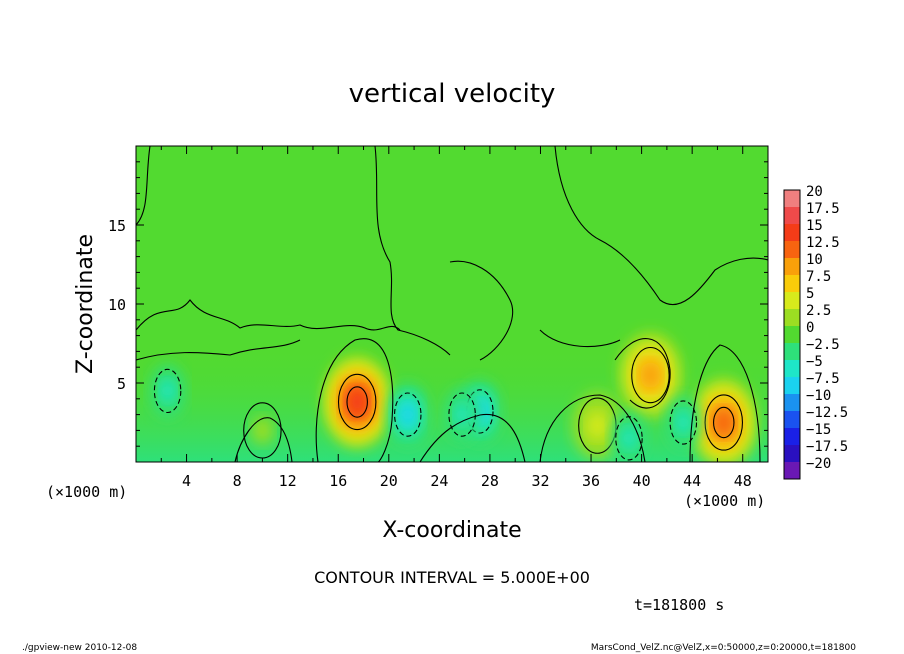 The height and width of the screenshot is (654, 904). What do you see at coordinates (86, 492) in the screenshot?
I see `x-unit-label-left: (×1000 m)` at bounding box center [86, 492].